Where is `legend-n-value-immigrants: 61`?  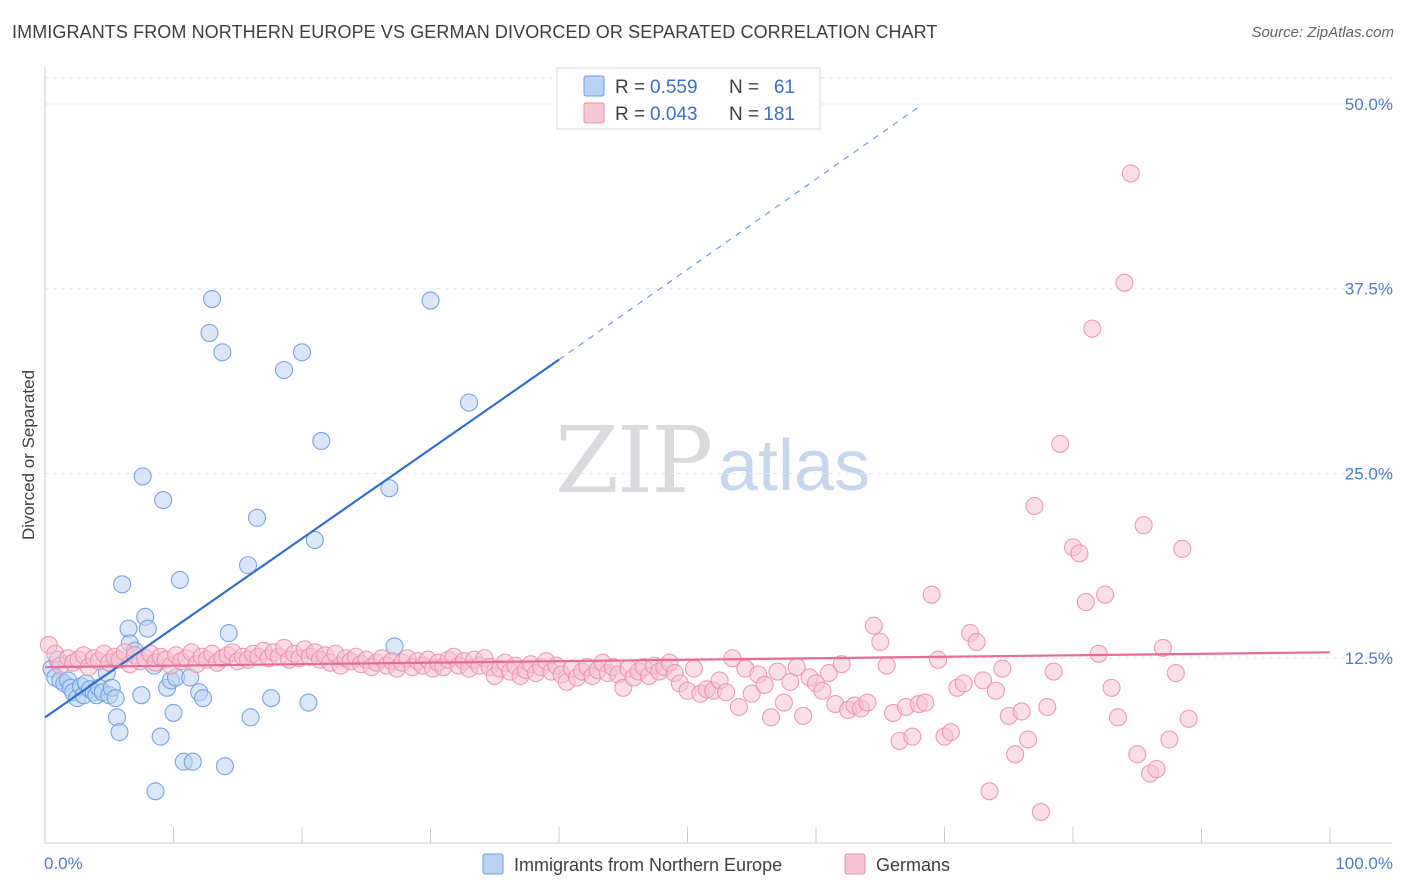 legend-n-value-immigrants: 61 is located at coordinates (784, 87).